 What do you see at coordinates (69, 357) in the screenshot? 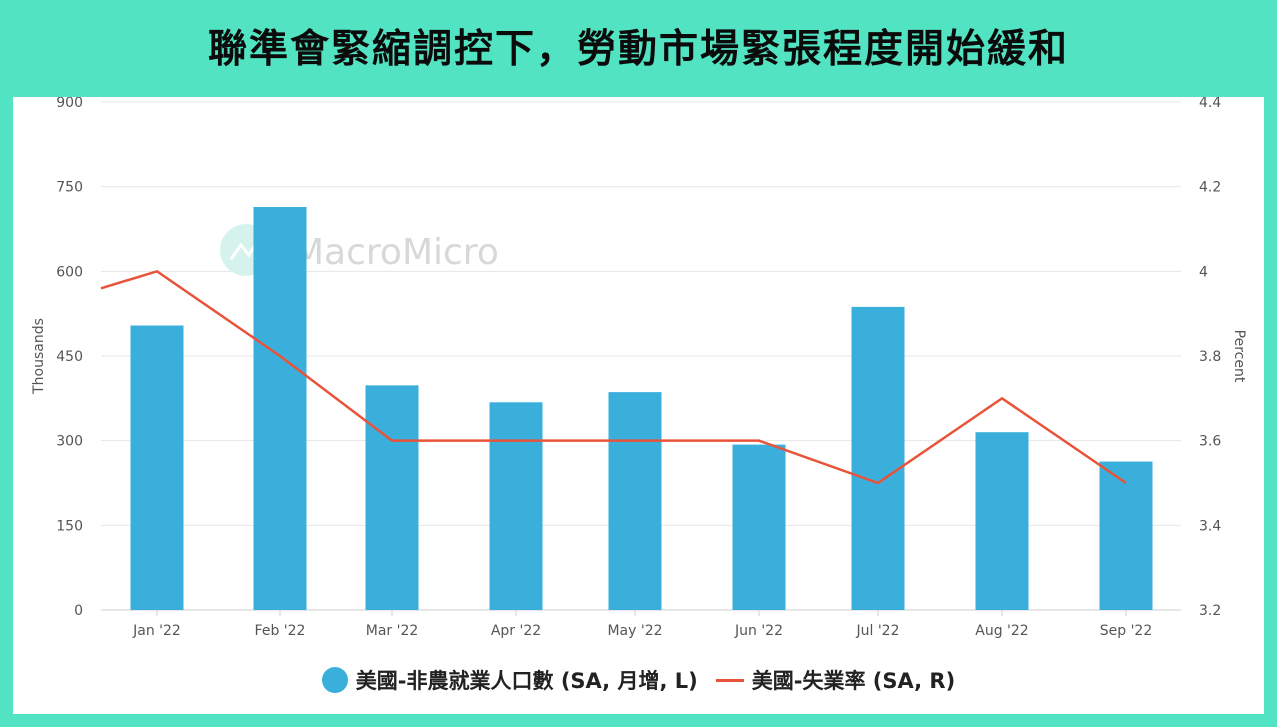
I see `y-left-tick-label: 450` at bounding box center [69, 357].